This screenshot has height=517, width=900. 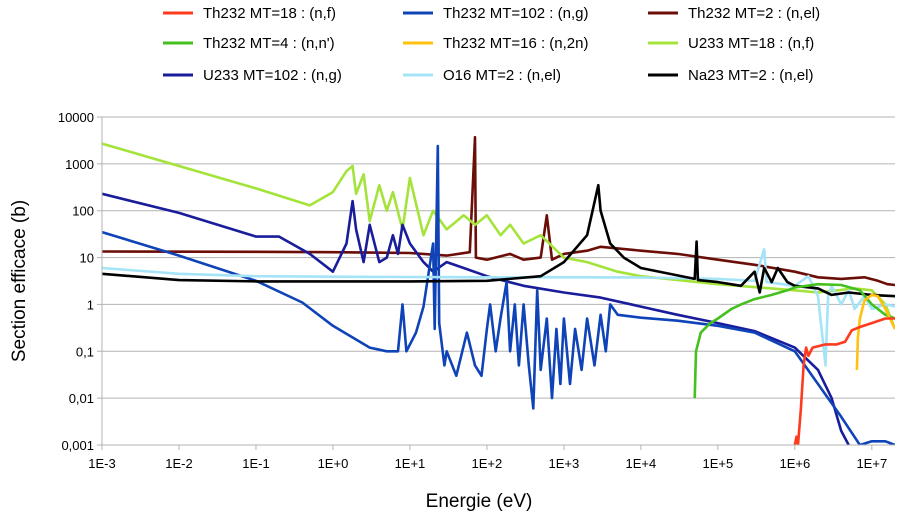 What do you see at coordinates (101, 463) in the screenshot?
I see `x-tick-label: 1E-3` at bounding box center [101, 463].